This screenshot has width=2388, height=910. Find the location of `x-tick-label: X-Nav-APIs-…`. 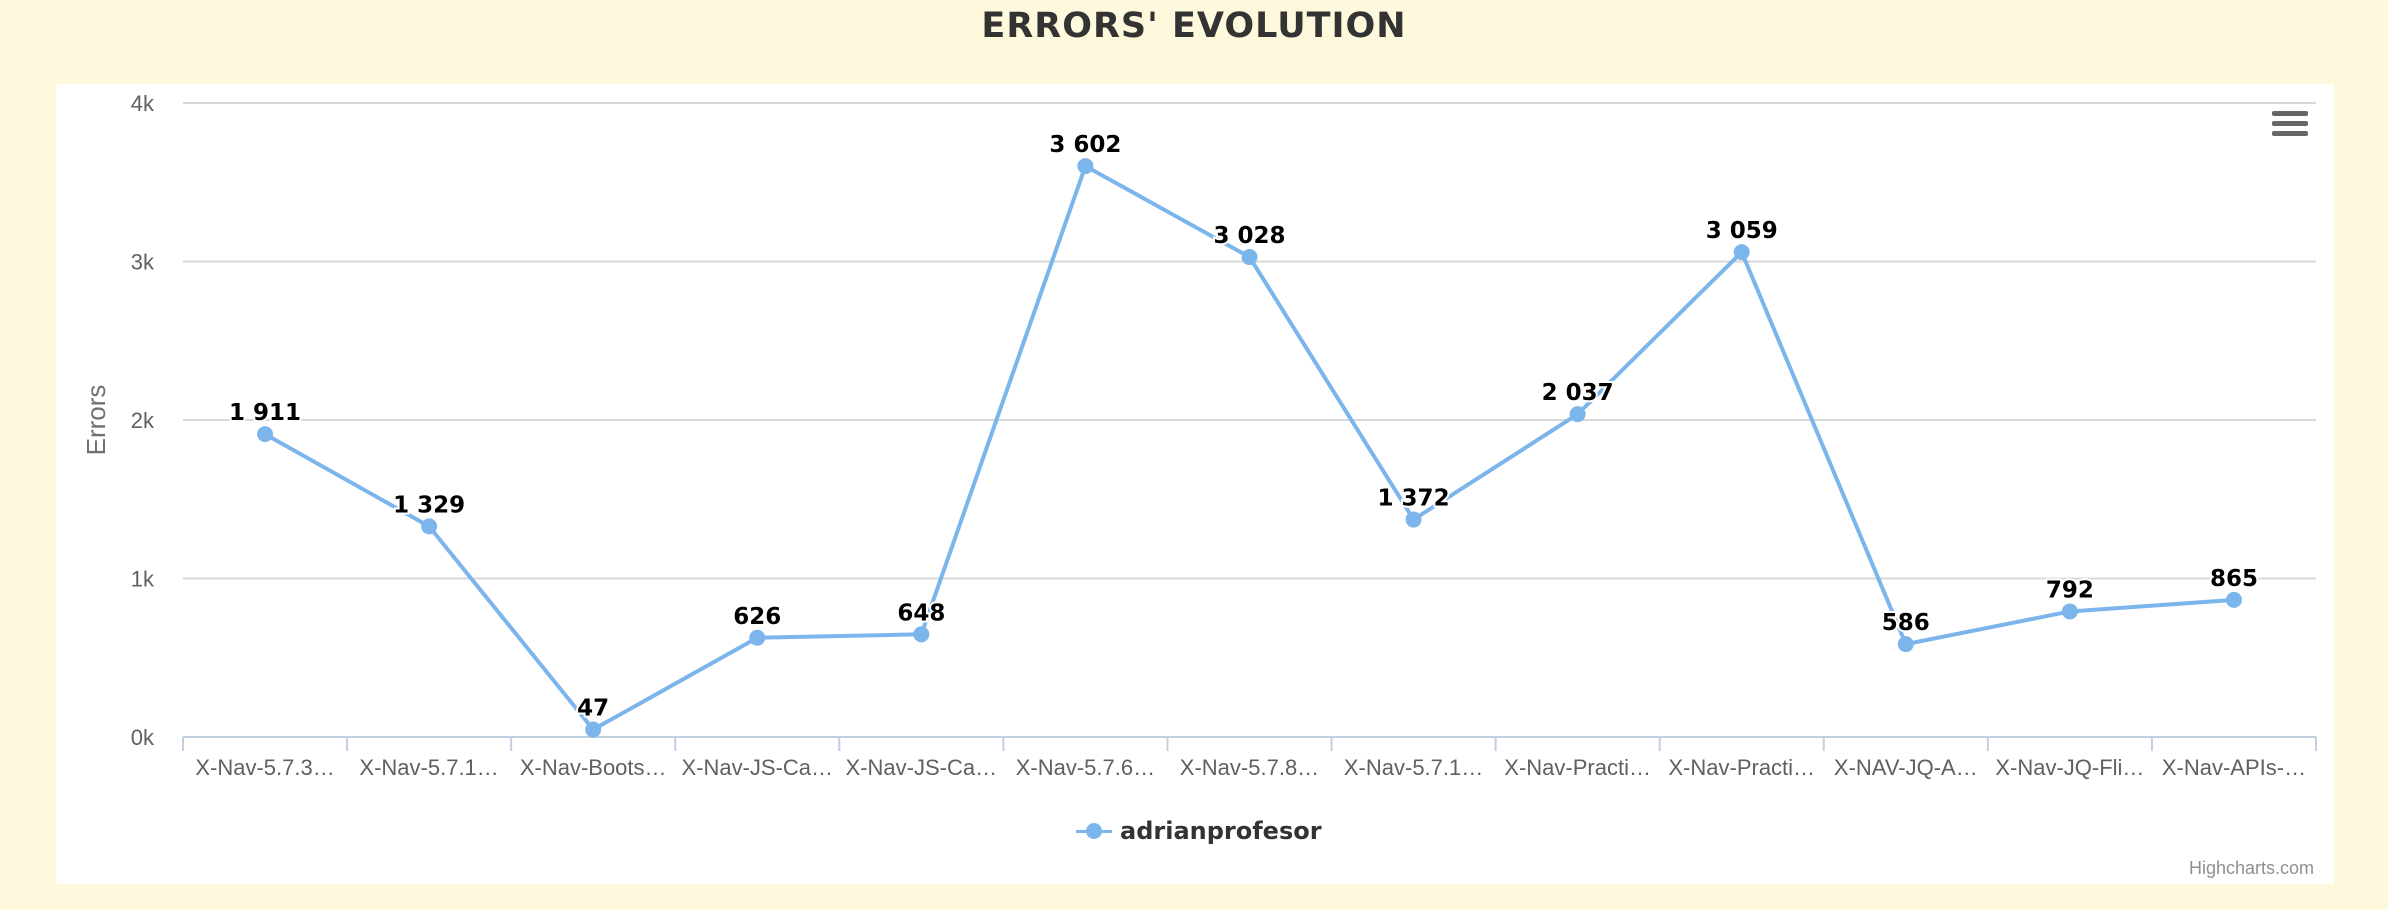

x-tick-label: X-Nav-APIs-… is located at coordinates (2234, 767).